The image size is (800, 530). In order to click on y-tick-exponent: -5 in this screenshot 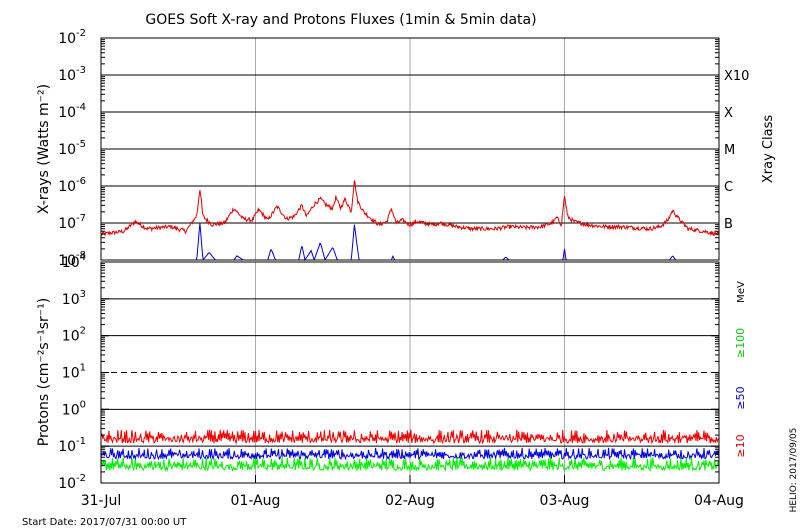, I will do `click(81, 144)`.